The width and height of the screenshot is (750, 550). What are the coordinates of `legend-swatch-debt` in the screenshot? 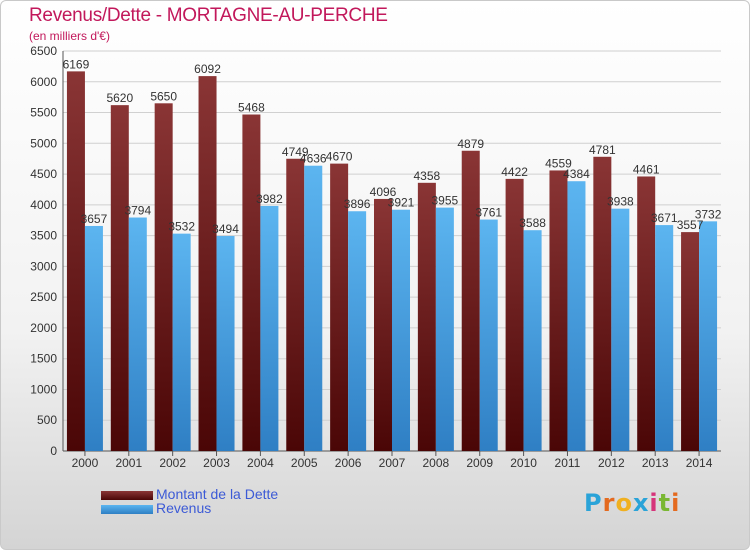 It's located at (127, 495).